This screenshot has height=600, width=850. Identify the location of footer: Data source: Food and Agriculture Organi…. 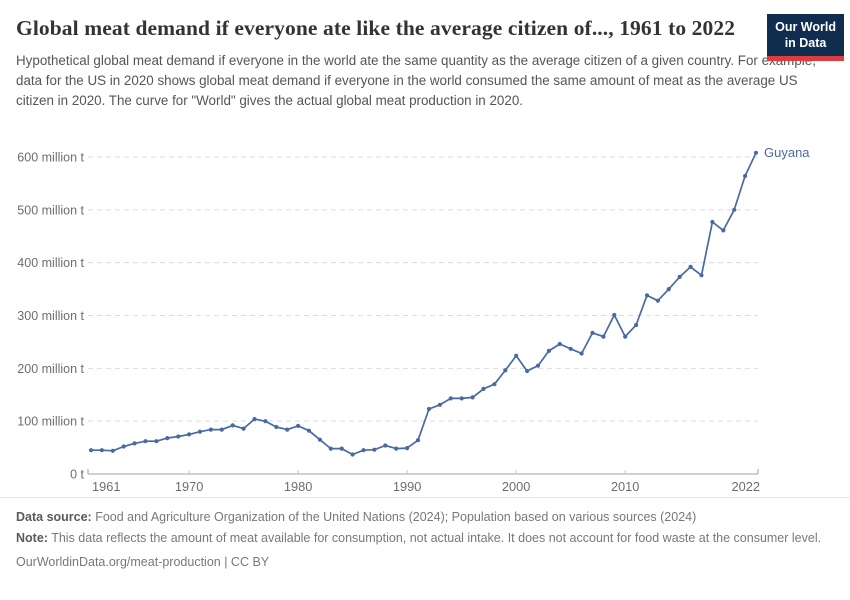
(425, 536).